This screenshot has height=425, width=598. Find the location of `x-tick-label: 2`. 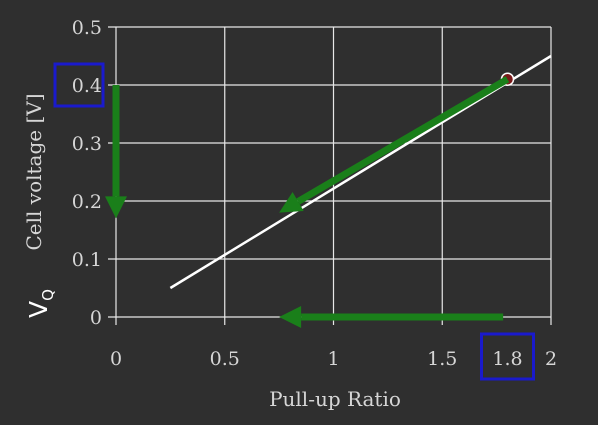

x-tick-label: 2 is located at coordinates (551, 359).